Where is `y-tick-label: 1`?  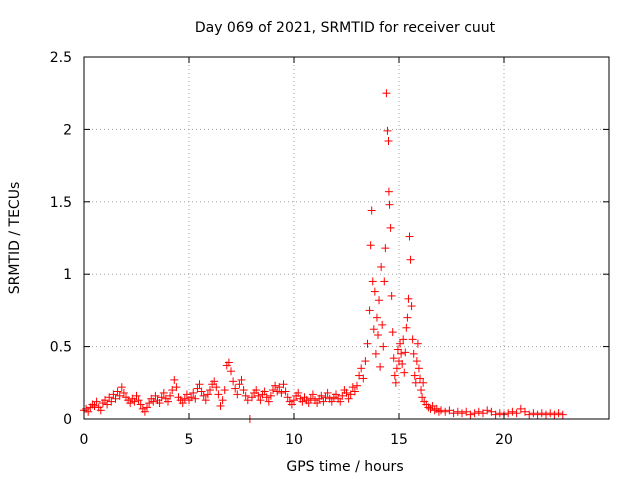 y-tick-label: 1 is located at coordinates (67, 275).